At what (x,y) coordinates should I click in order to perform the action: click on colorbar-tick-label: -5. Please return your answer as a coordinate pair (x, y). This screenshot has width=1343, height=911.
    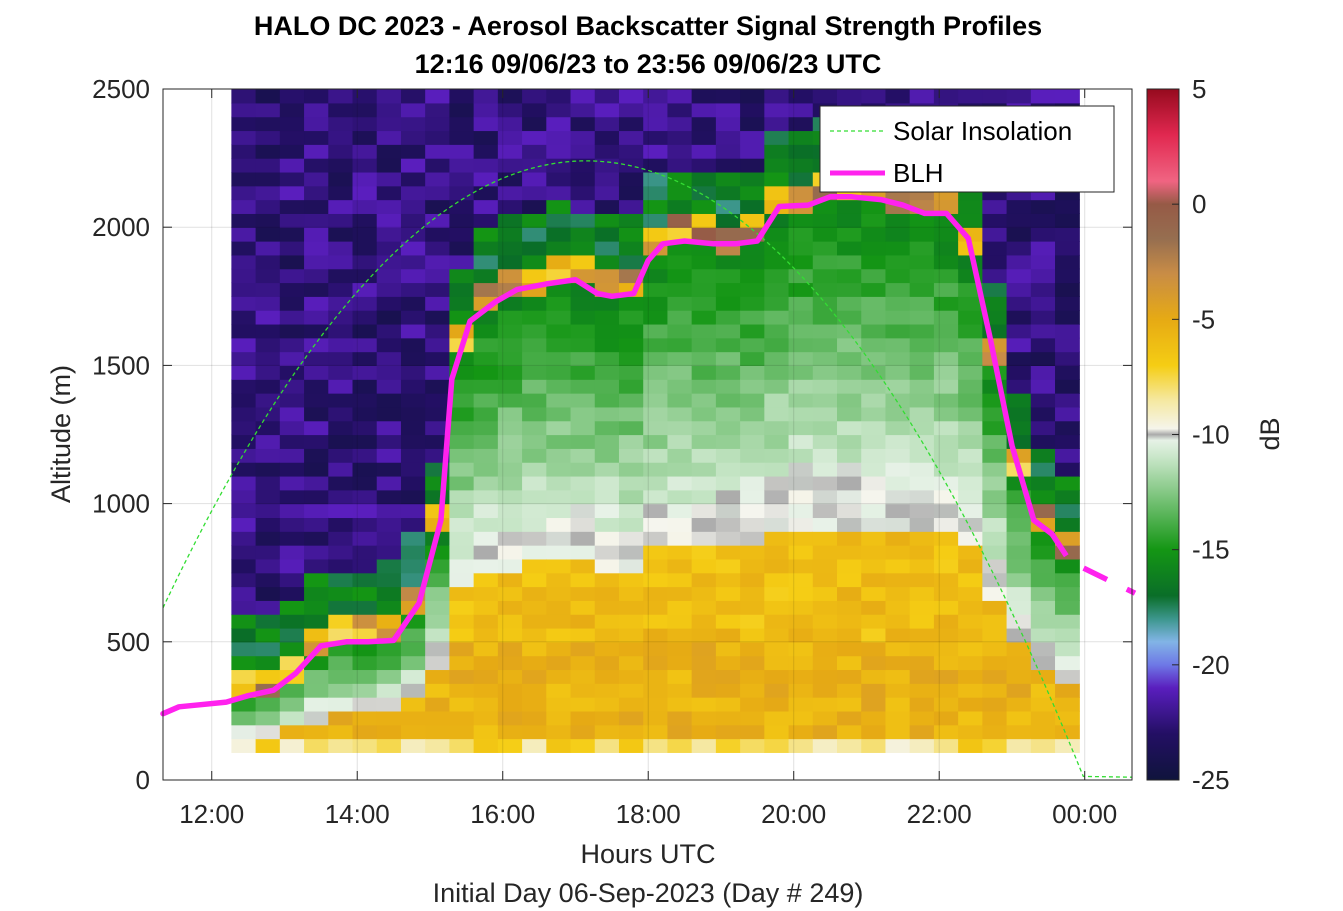
    Looking at the image, I should click on (1203, 319).